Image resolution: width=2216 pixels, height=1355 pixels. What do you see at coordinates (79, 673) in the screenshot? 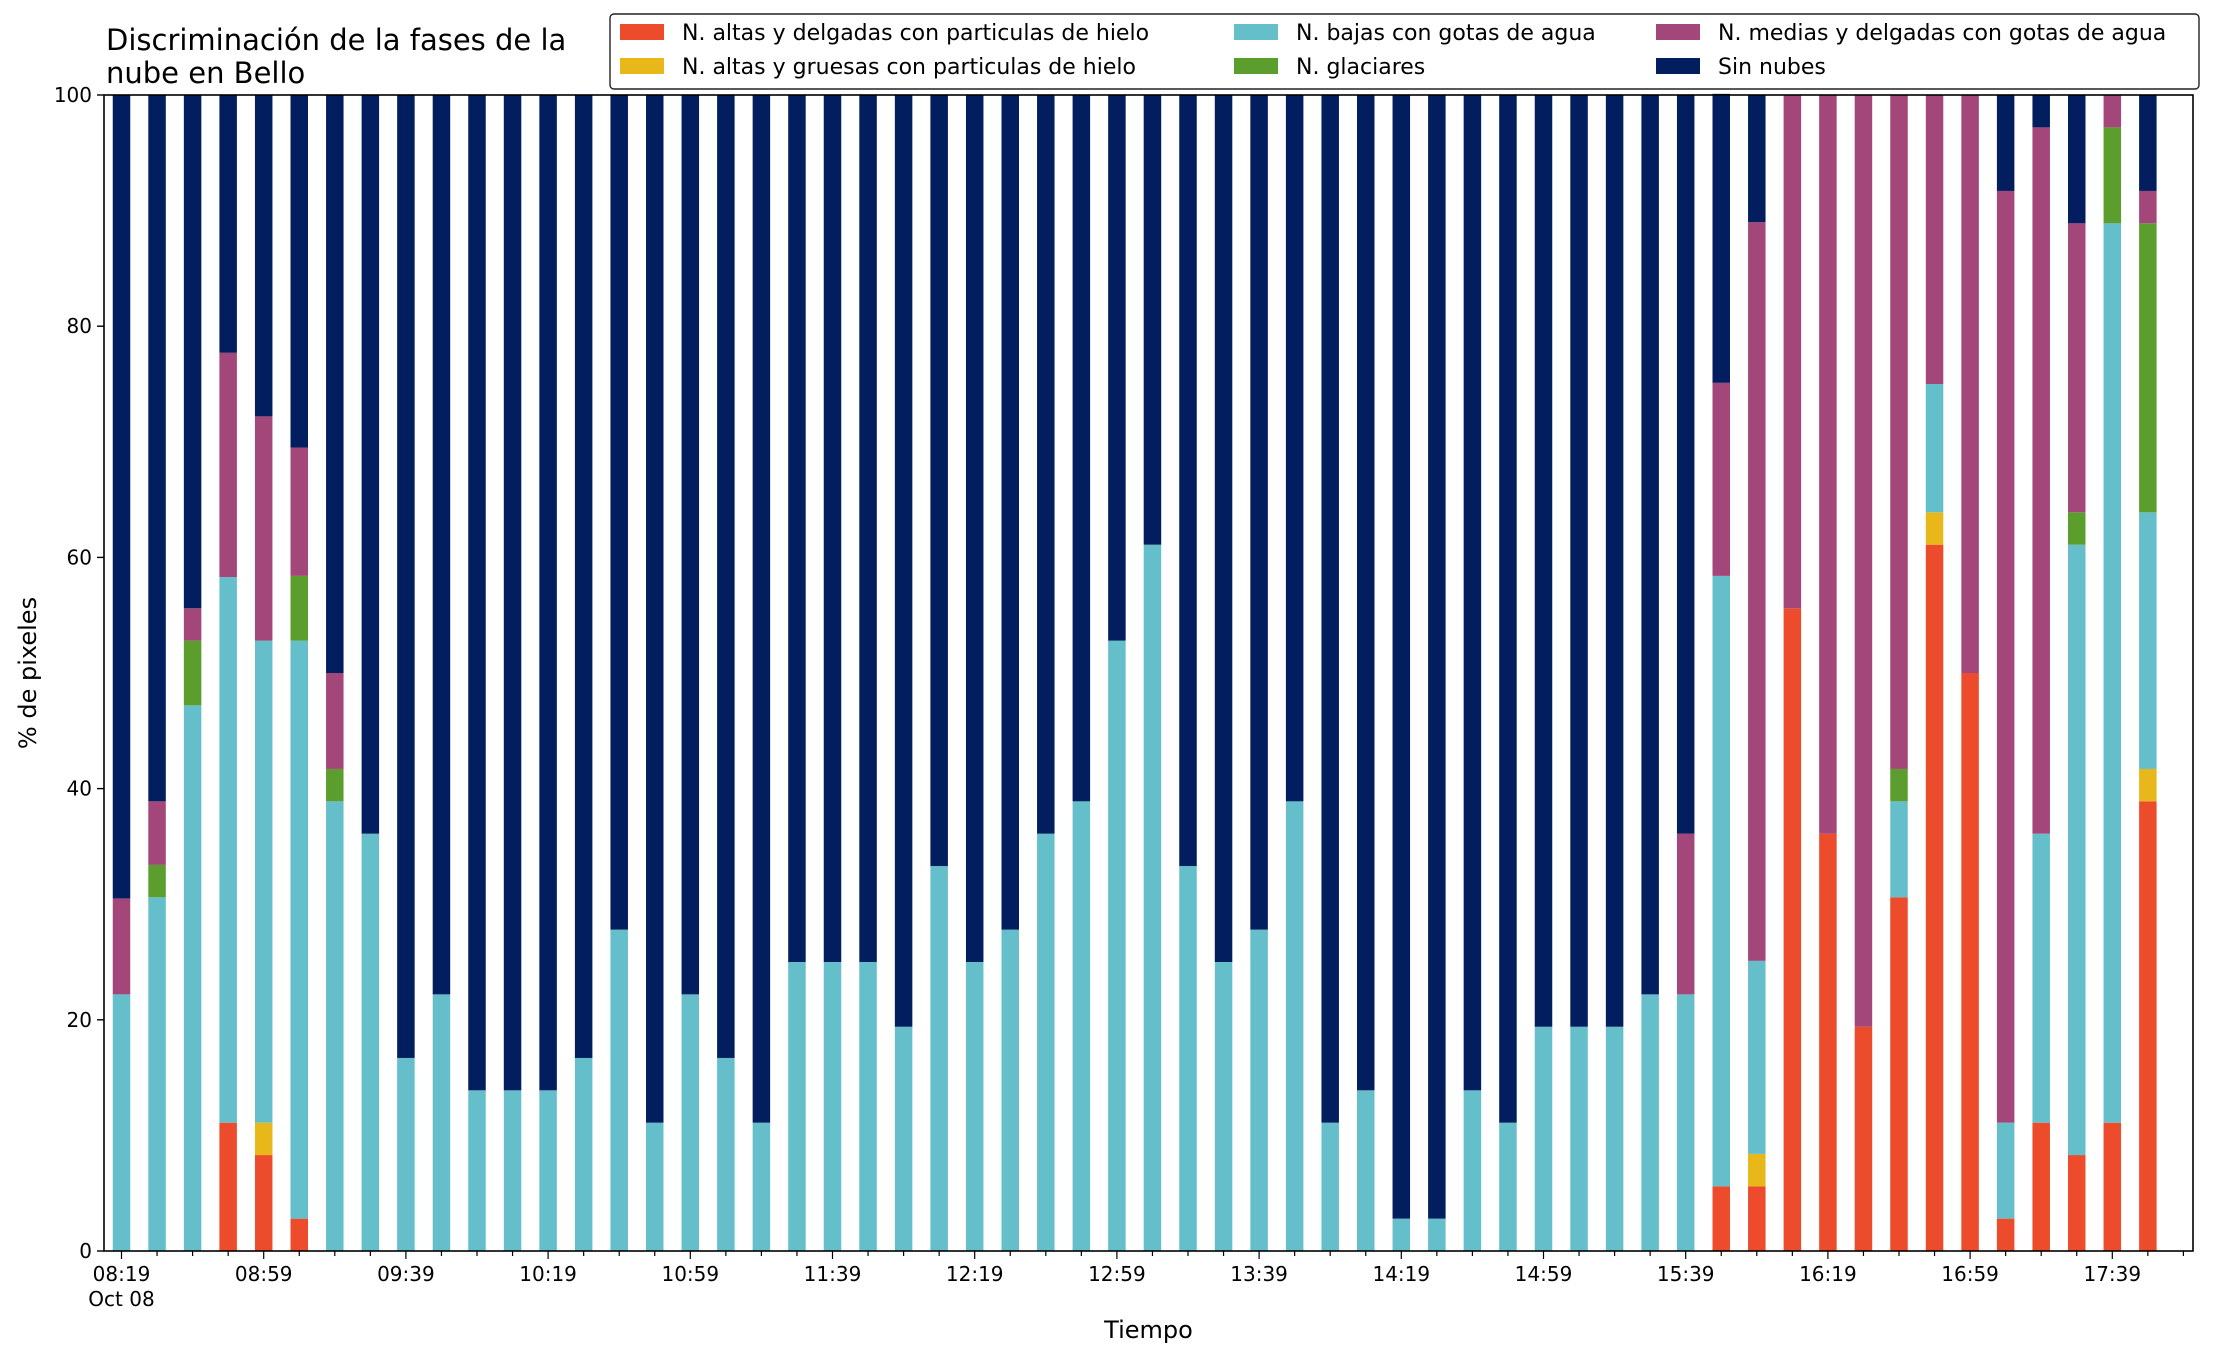
I see `y-axis: 0 20 40 60 80 100` at bounding box center [79, 673].